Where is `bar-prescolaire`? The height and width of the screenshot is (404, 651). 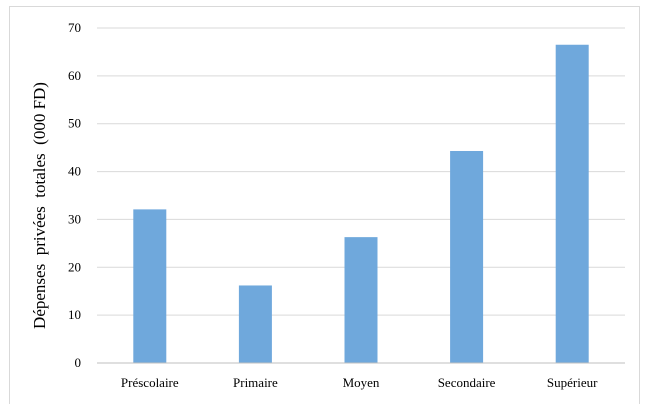 bar-prescolaire is located at coordinates (150, 286).